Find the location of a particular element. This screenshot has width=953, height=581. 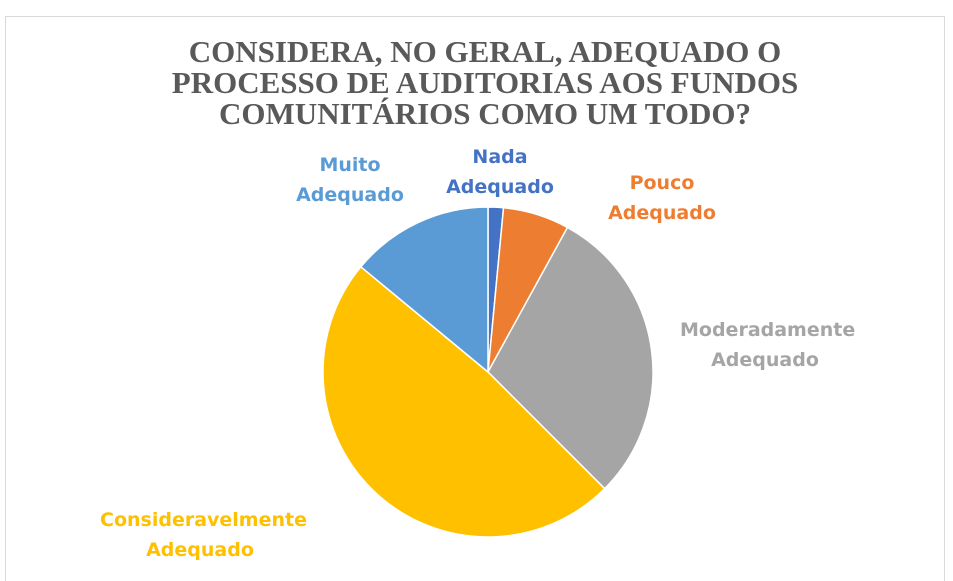

slice-label: Muito Adequado is located at coordinates (350, 180).